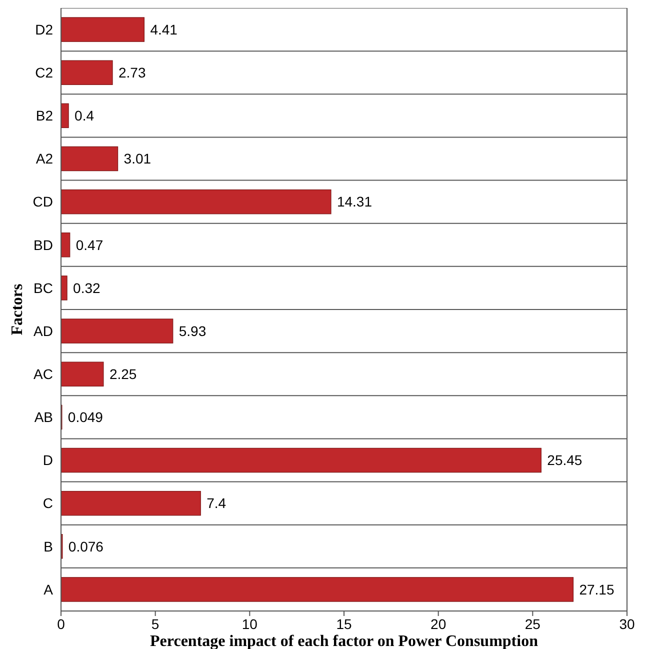  I want to click on data-label: 27.15, so click(596, 589).